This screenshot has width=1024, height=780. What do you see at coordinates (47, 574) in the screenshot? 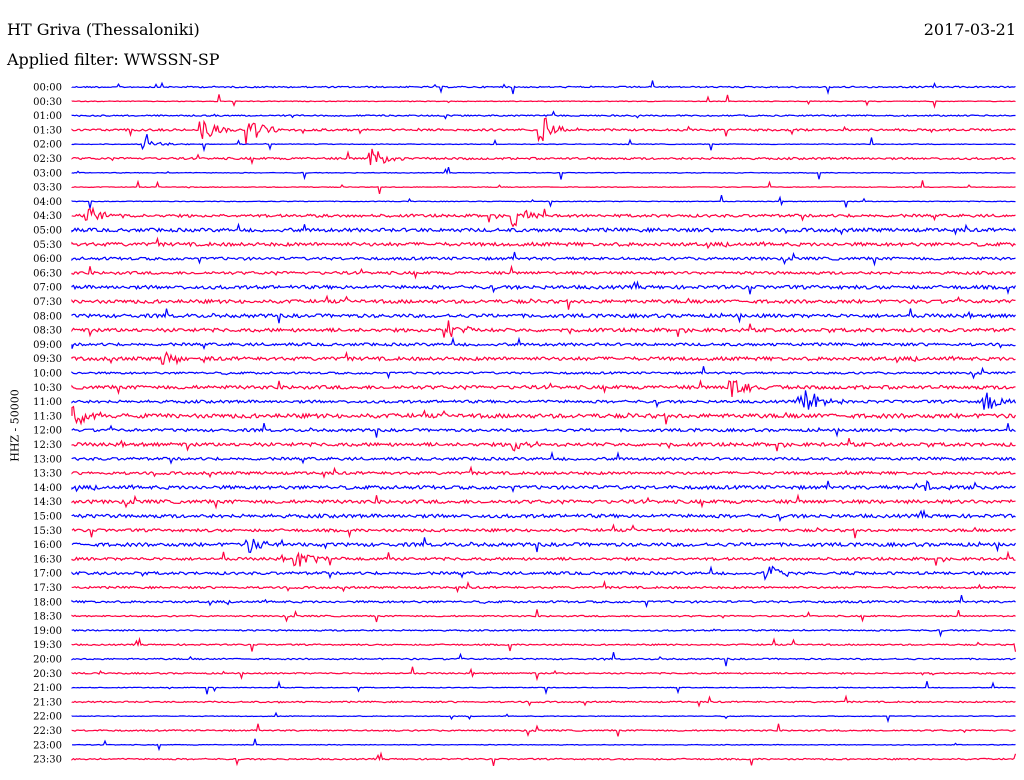
I see `time-label-1700: 17:00` at bounding box center [47, 574].